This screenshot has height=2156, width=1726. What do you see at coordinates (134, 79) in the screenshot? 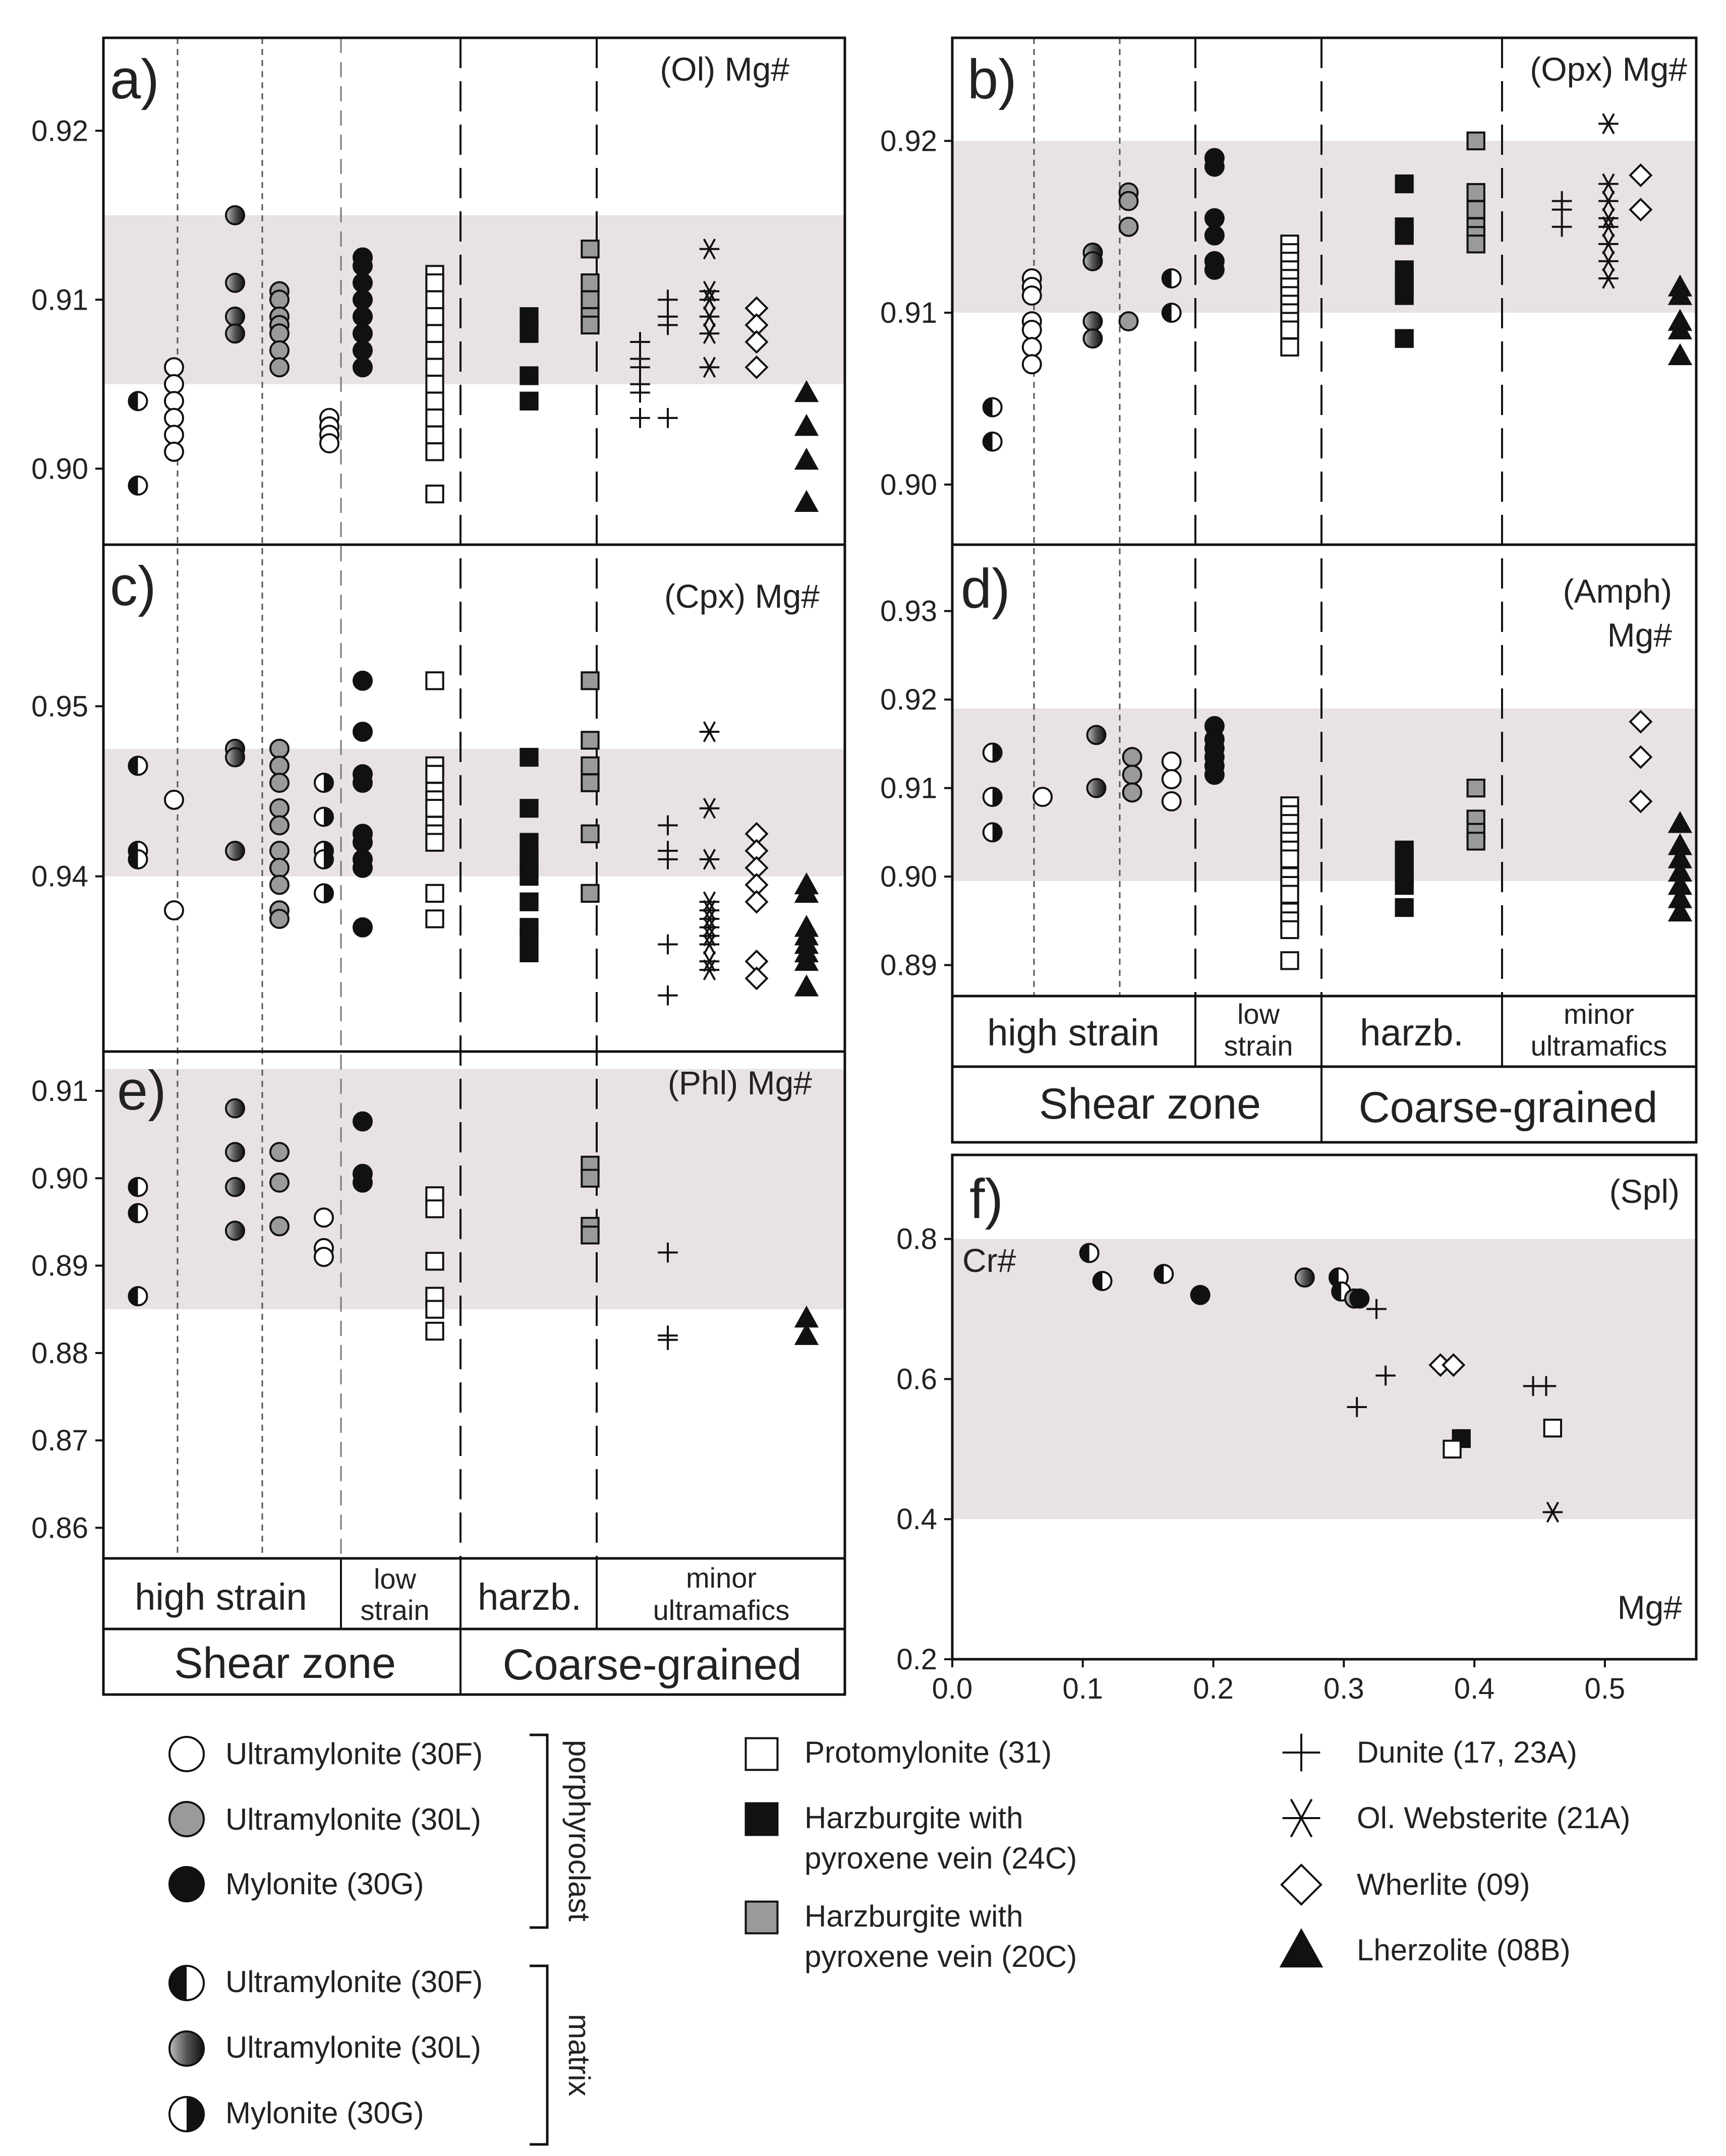
I see `panel-a-letter: a)` at bounding box center [134, 79].